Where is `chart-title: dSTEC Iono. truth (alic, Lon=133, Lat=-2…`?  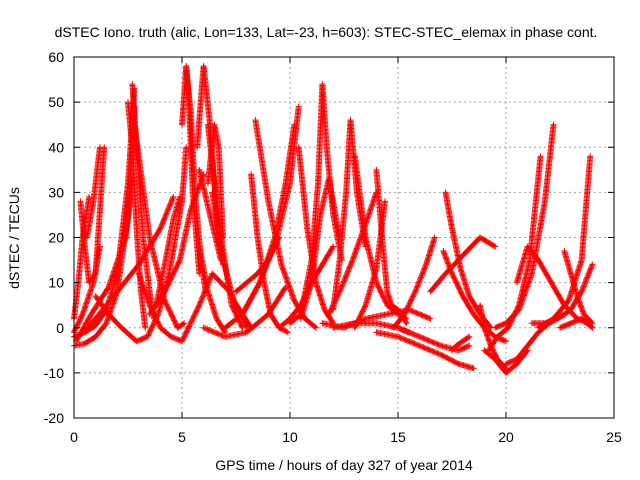
chart-title: dSTEC Iono. truth (alic, Lon=133, Lat=-2… is located at coordinates (326, 32).